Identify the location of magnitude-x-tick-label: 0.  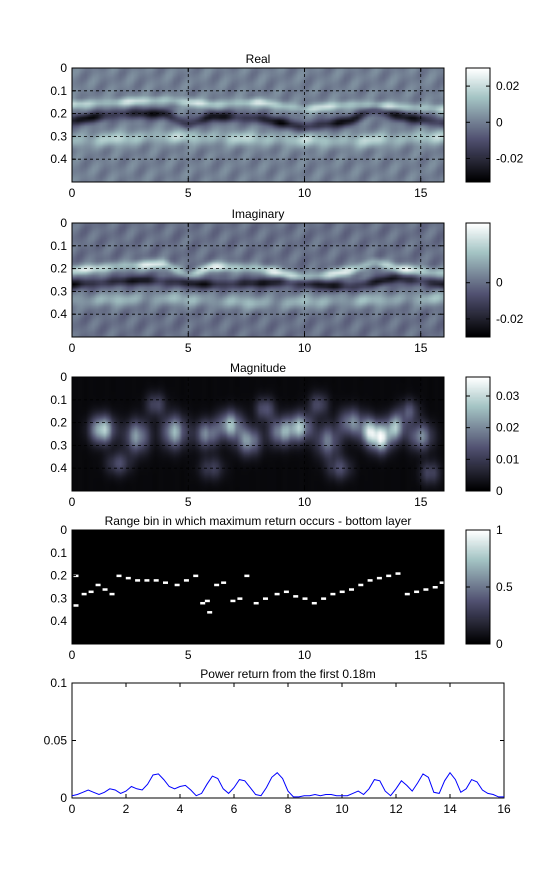
(72, 502).